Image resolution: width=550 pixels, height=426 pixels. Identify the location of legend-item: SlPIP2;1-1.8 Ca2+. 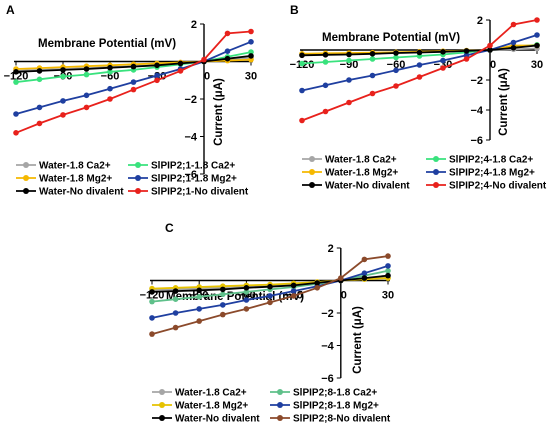
(181, 166).